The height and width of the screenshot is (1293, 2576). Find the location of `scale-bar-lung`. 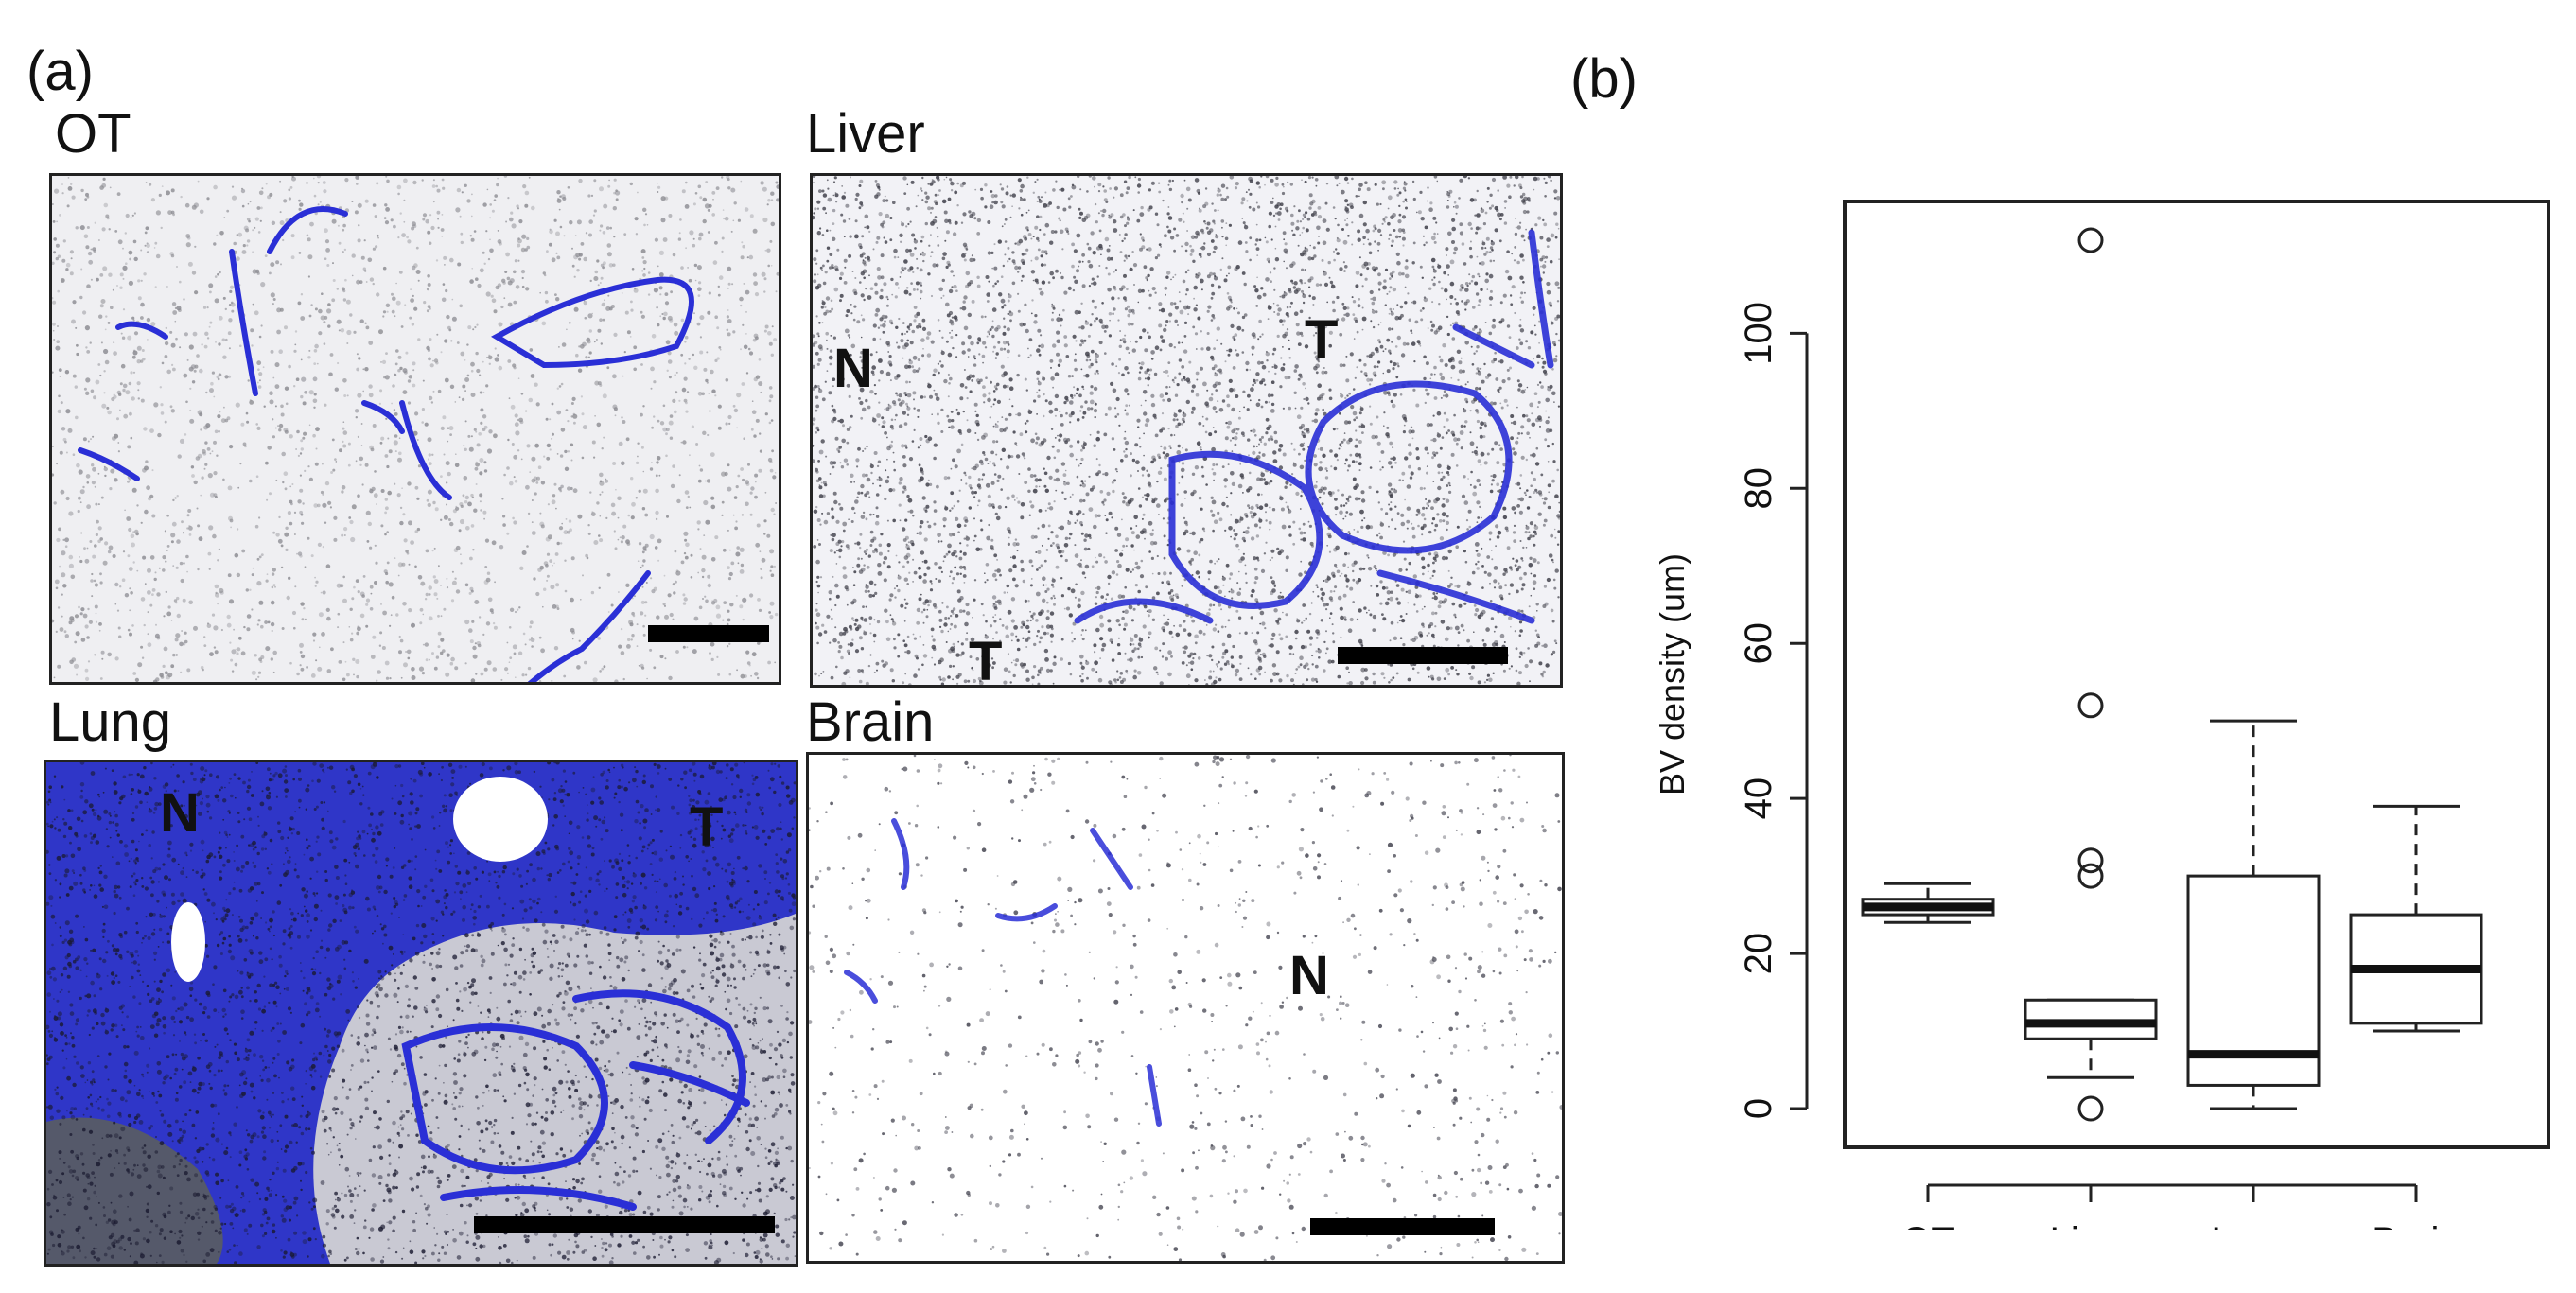

scale-bar-lung is located at coordinates (625, 1224).